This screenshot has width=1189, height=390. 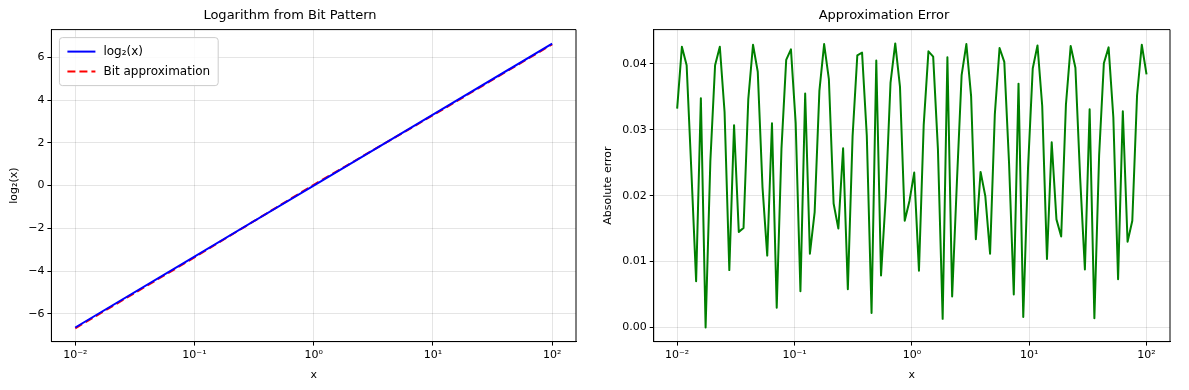 I want to click on chart-title: Approximation Error, so click(x=884, y=15).